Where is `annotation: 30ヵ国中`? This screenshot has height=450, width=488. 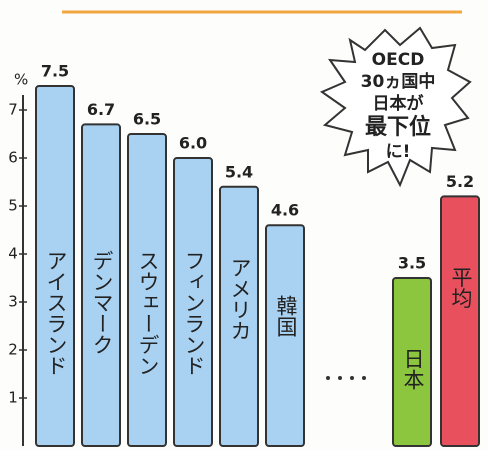
annotation: 30ヵ国中 is located at coordinates (398, 81).